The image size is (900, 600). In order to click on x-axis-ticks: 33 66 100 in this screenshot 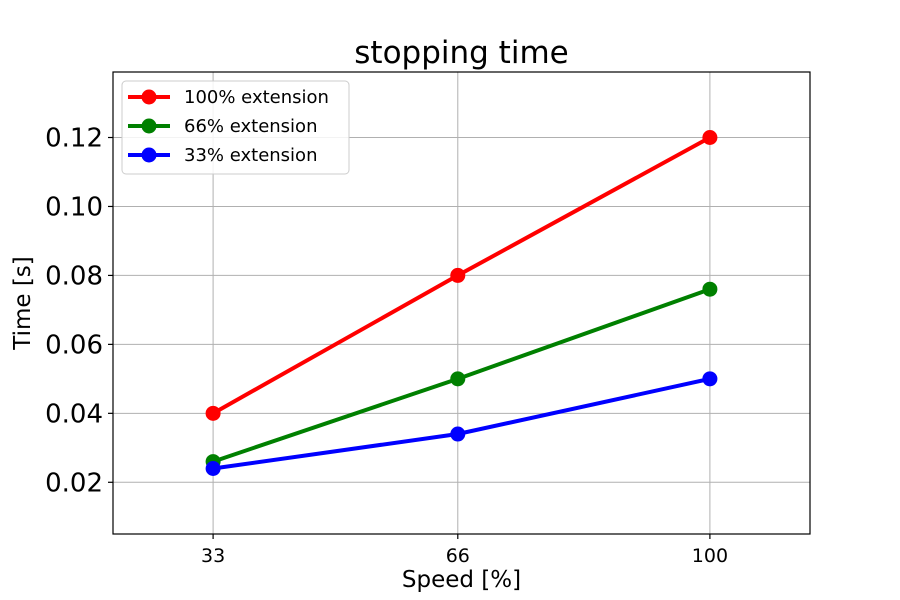, I will do `click(464, 550)`.